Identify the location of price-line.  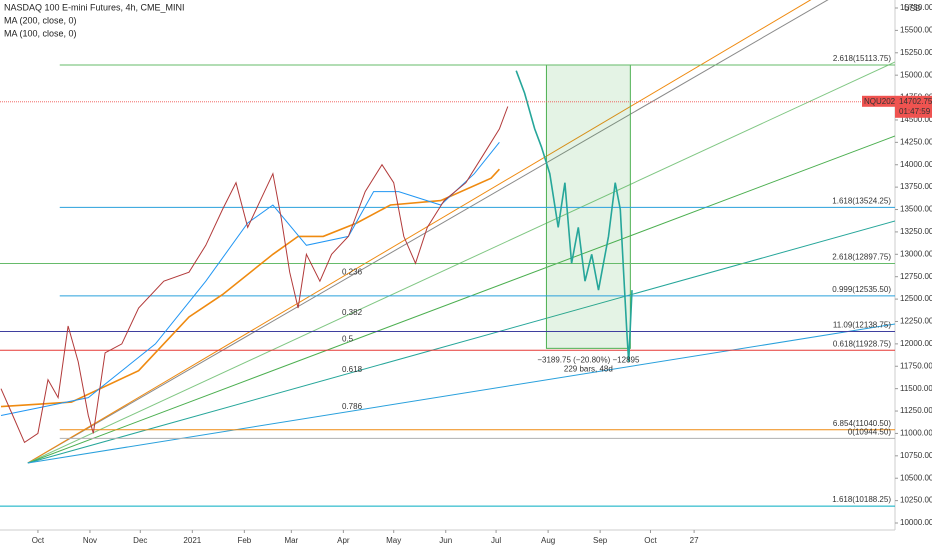
(574, 216).